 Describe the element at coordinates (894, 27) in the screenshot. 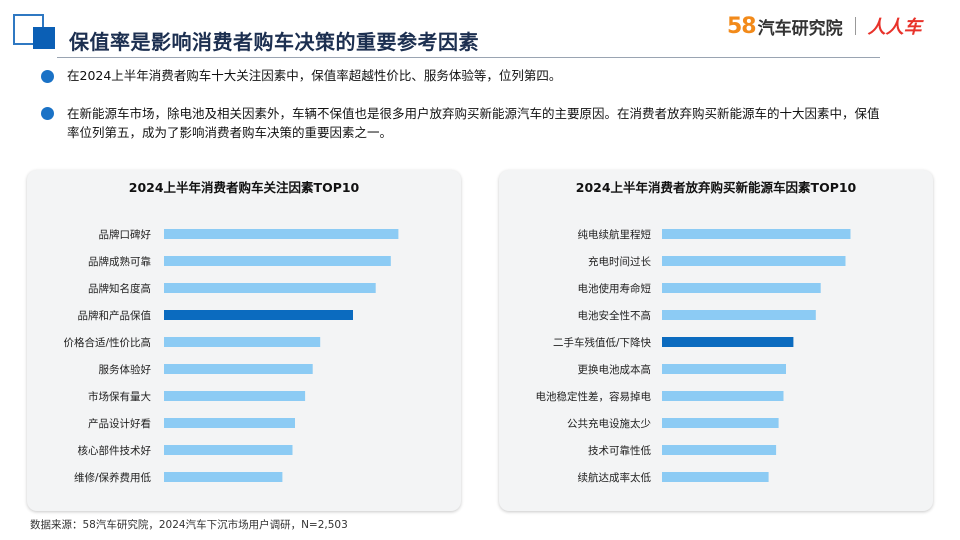

I see `logo-renrenche: 人人车` at that location.